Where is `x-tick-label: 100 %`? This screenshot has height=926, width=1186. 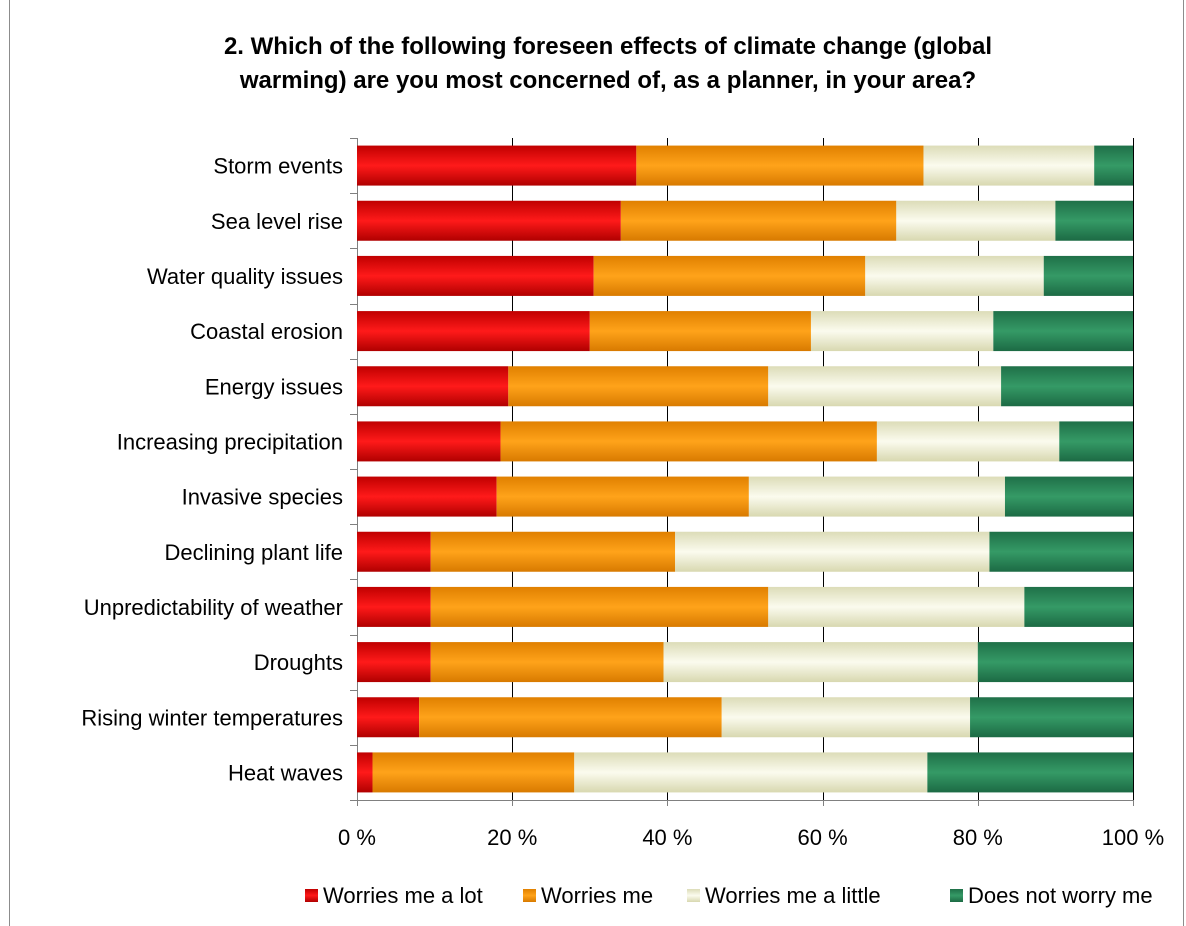 x-tick-label: 100 % is located at coordinates (1133, 837).